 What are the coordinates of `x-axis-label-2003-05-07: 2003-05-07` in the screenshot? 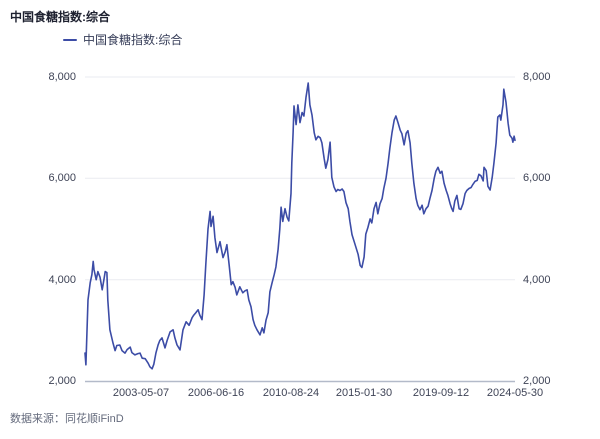 It's located at (141, 393).